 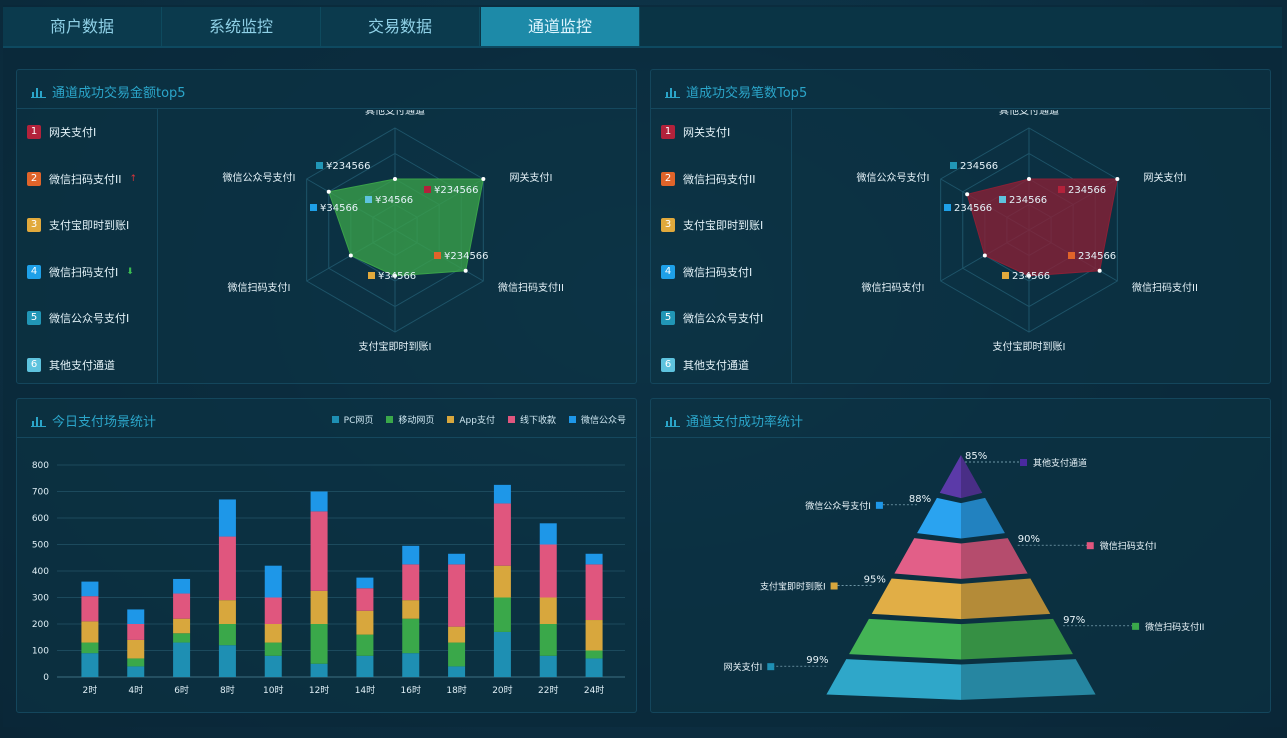 I want to click on ranking-item: 4 微信扫码支付I, so click(x=706, y=272).